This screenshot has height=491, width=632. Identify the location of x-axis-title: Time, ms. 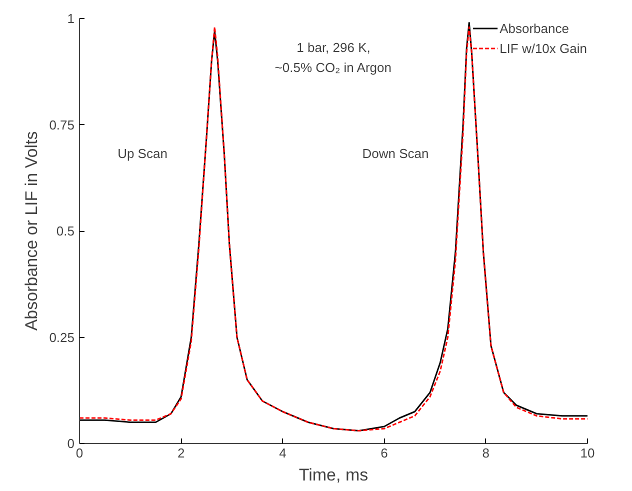
(333, 475).